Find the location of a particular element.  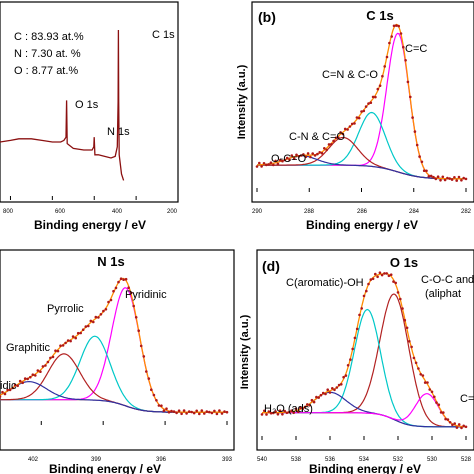

o1s-label-c-eq: C= is located at coordinates (467, 399).